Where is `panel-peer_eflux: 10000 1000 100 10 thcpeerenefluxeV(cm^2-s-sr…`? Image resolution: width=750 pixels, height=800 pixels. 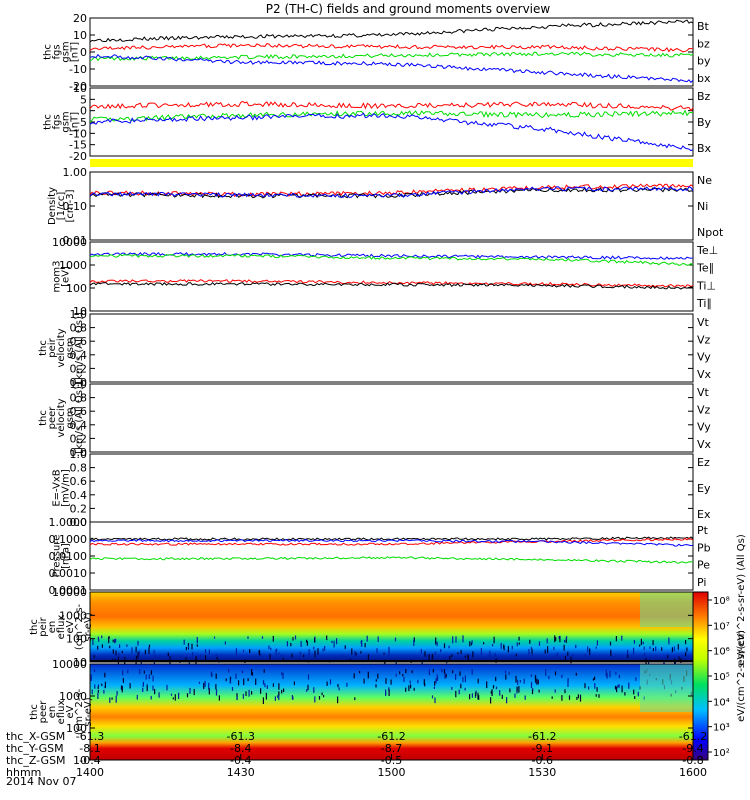 panel-peer_eflux: 10000 1000 100 10 thcpeerenefluxeV(cm^2-s-sr… is located at coordinates (361, 712).